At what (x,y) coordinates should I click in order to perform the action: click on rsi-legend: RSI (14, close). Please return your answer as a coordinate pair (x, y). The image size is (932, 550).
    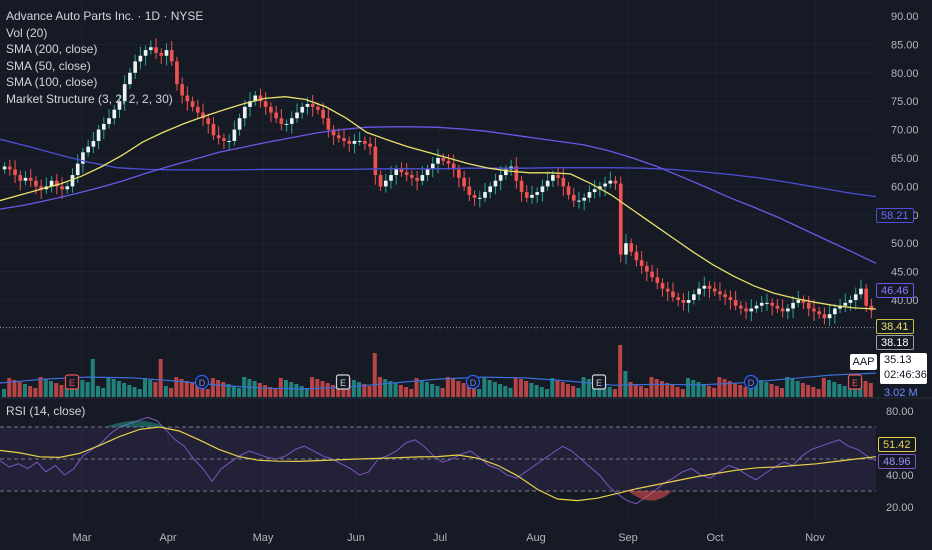
    Looking at the image, I should click on (46, 411).